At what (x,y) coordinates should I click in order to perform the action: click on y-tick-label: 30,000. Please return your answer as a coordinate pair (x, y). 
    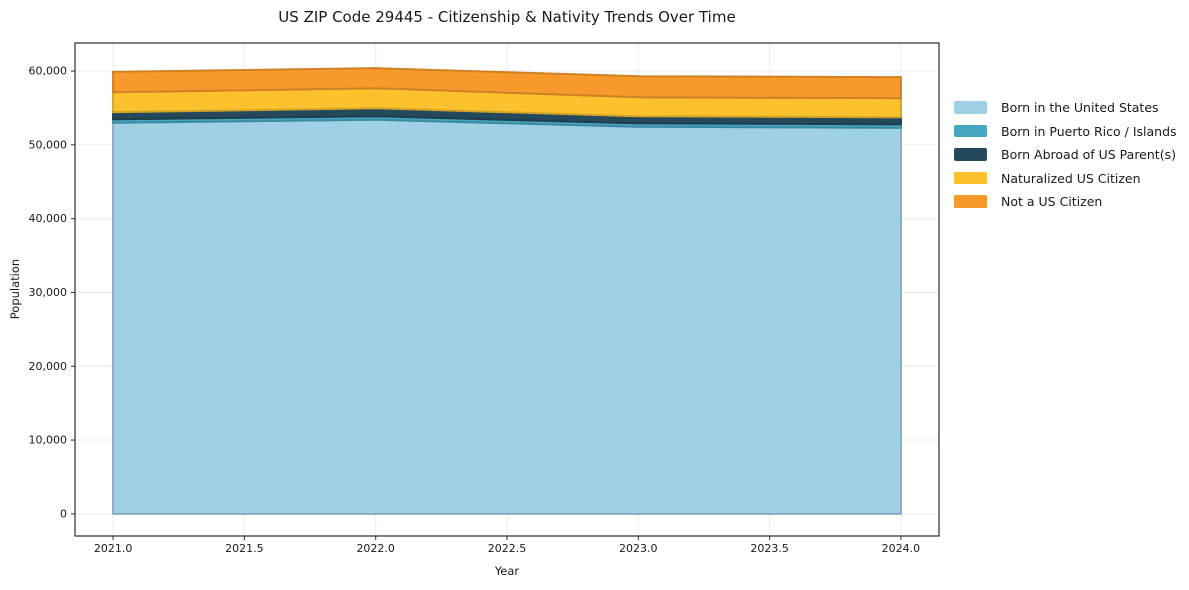
    Looking at the image, I should click on (48, 292).